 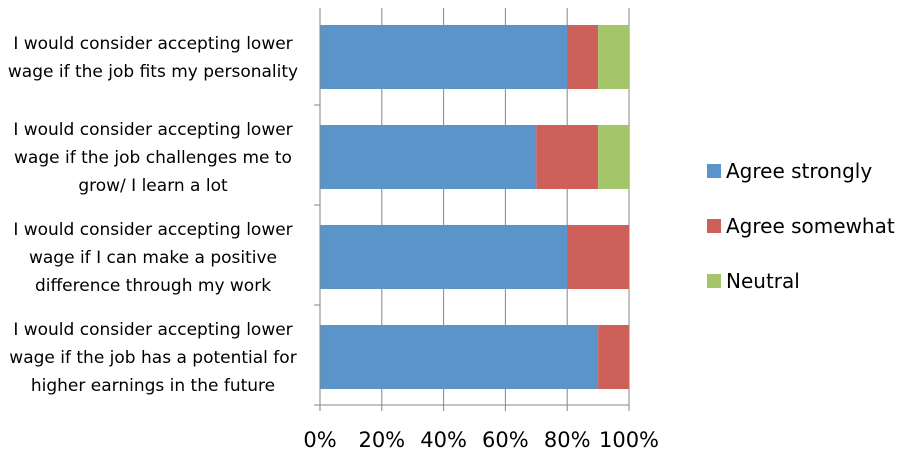 I want to click on x-tick-label: 80%, so click(x=567, y=440).